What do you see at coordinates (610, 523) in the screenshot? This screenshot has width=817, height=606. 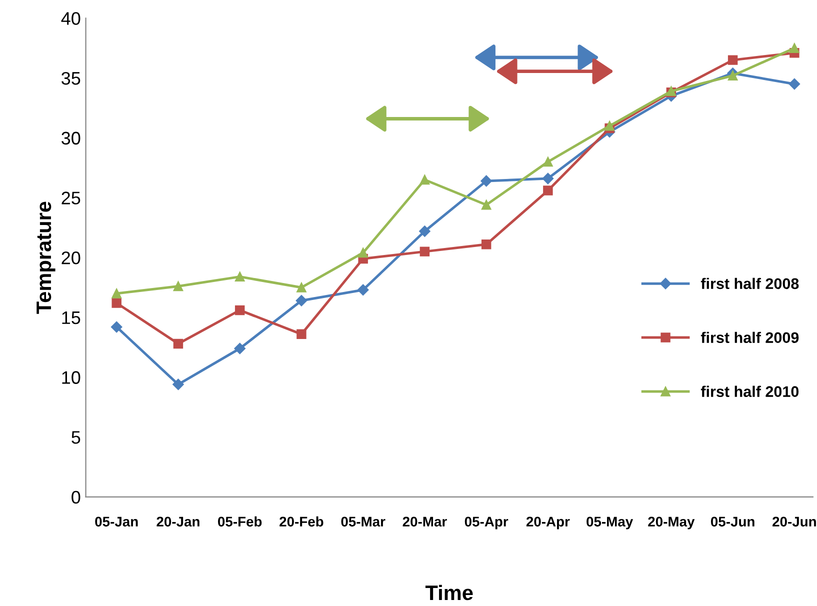 I see `x-tick-label: 05-May` at bounding box center [610, 523].